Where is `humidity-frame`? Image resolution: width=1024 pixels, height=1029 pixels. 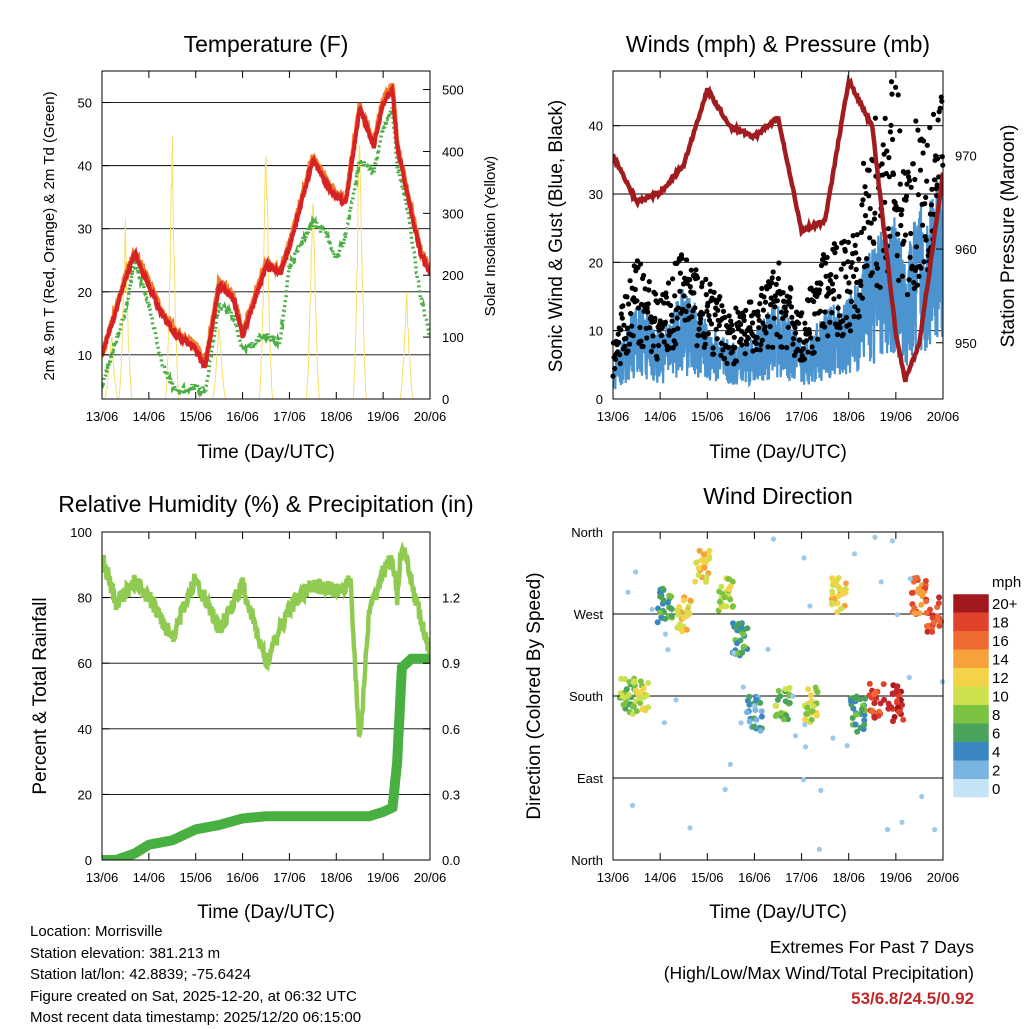
humidity-frame is located at coordinates (266, 696).